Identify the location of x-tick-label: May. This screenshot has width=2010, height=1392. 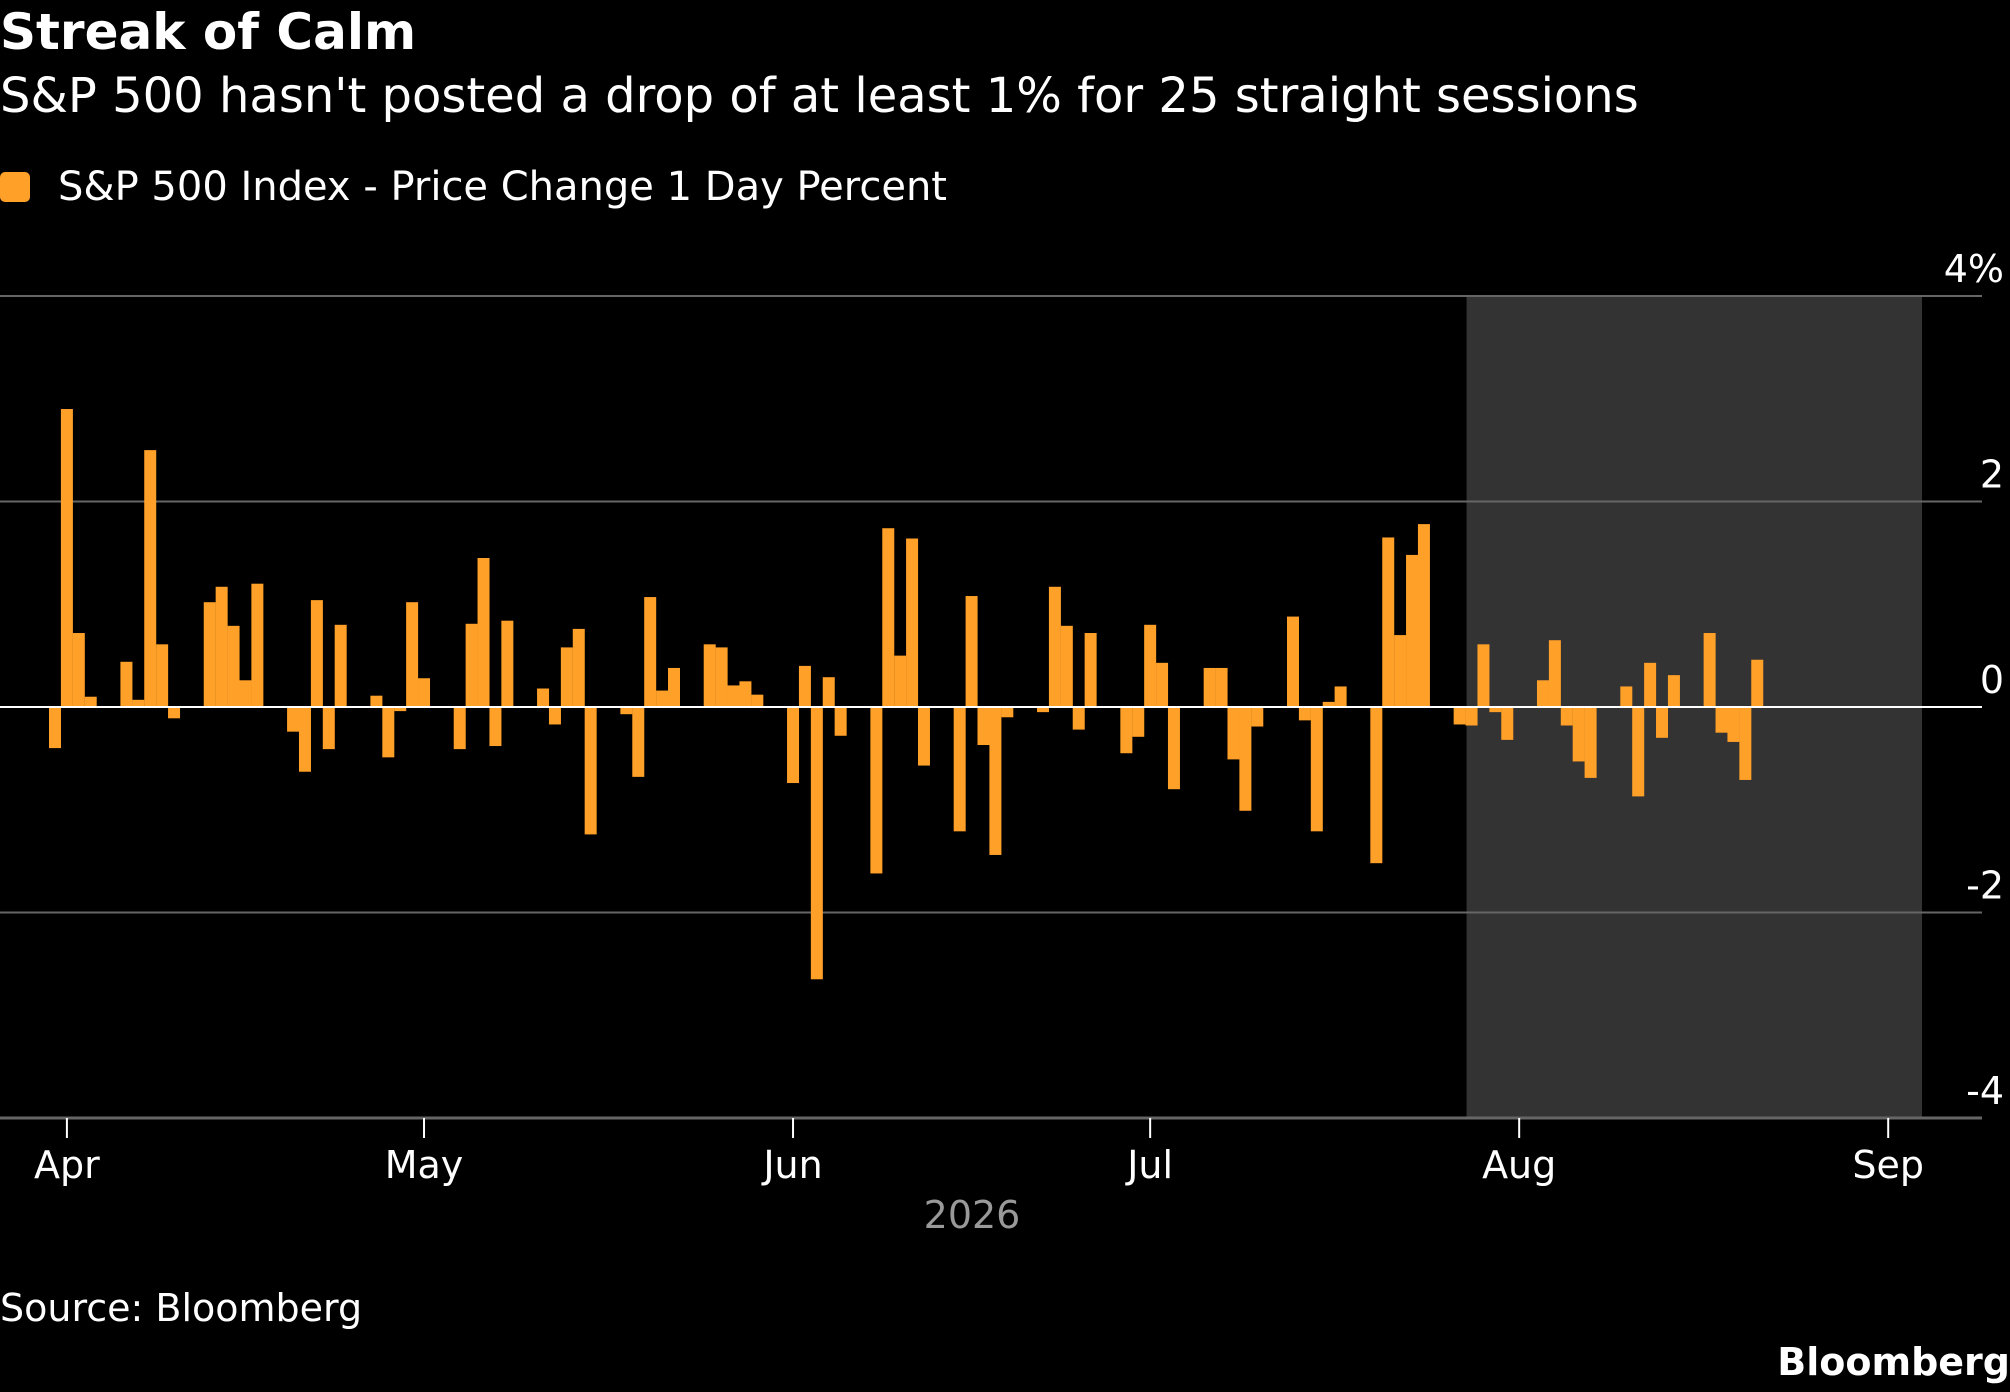
(424, 1165).